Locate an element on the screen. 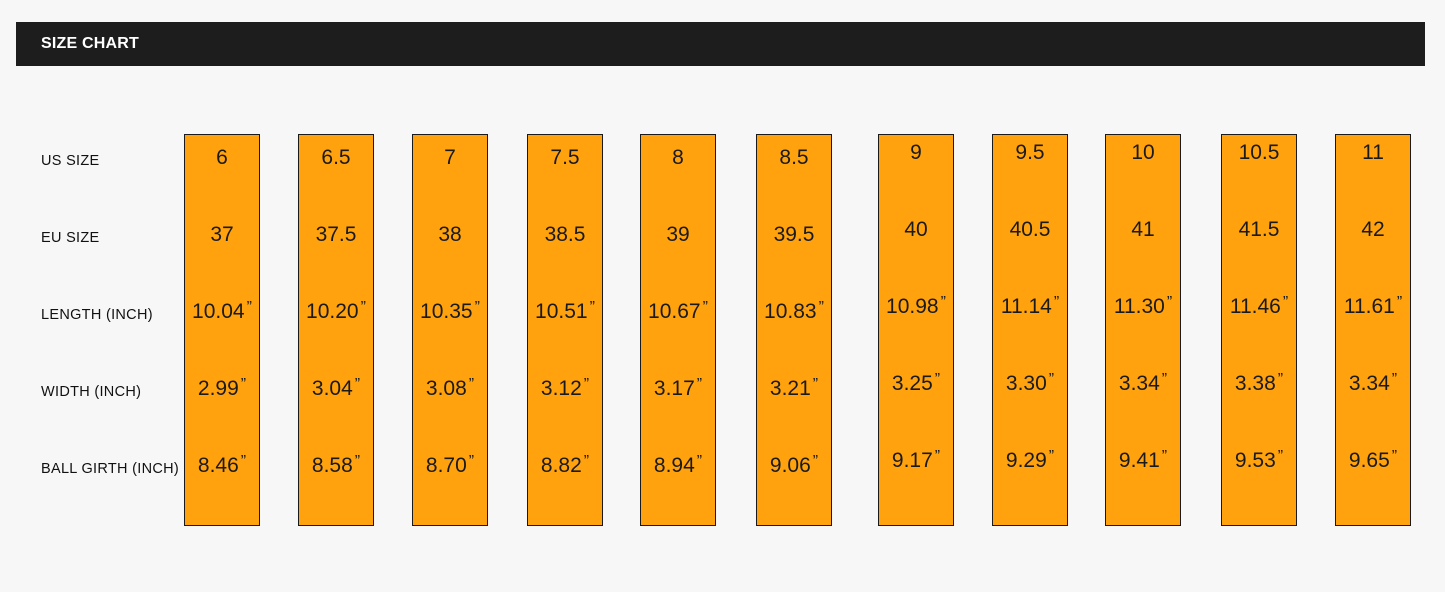 Image resolution: width=1445 pixels, height=592 pixels. cell-us-size: 6 is located at coordinates (222, 158).